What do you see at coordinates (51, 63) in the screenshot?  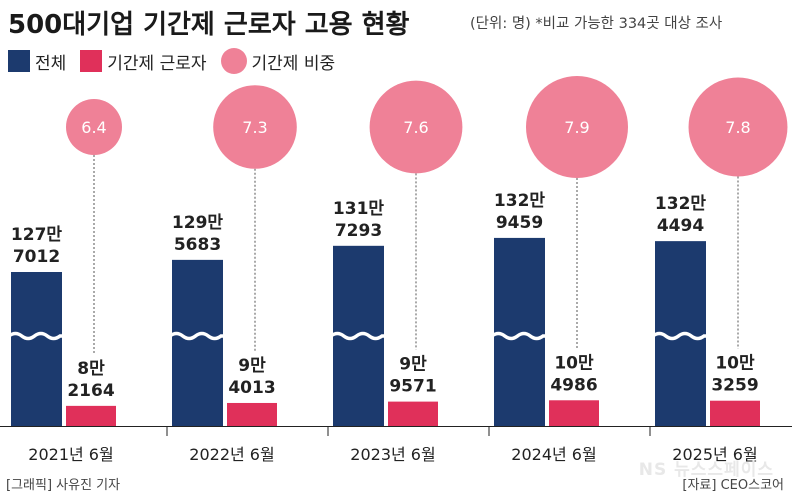 I see `legend-label-total: 전체` at bounding box center [51, 63].